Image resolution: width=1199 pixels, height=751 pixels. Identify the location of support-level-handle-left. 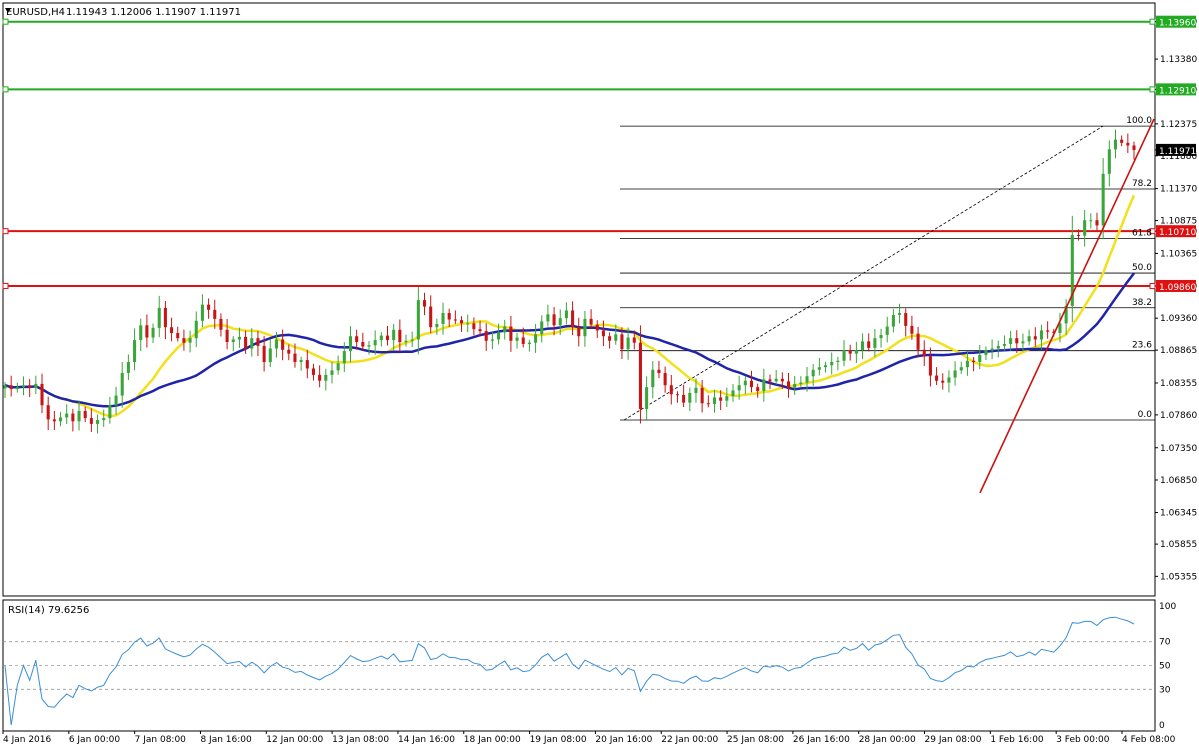
(5, 231).